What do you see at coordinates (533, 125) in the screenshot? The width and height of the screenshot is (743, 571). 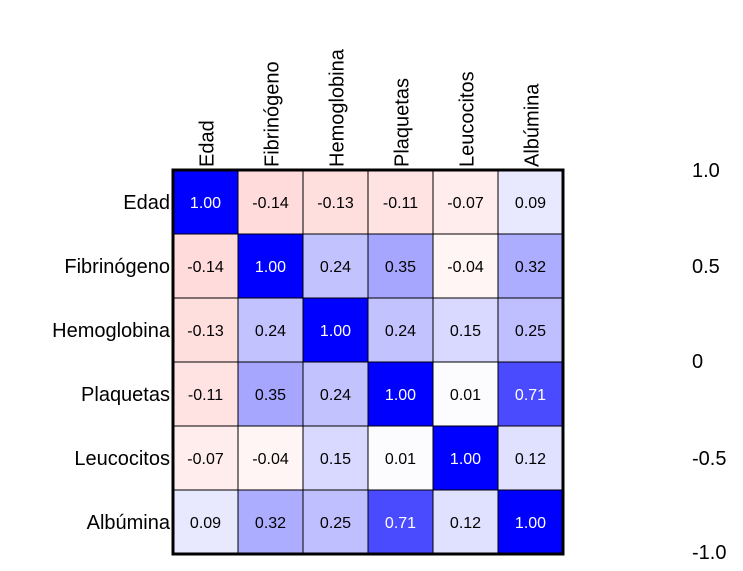 I see `column-label: Albúmina` at bounding box center [533, 125].